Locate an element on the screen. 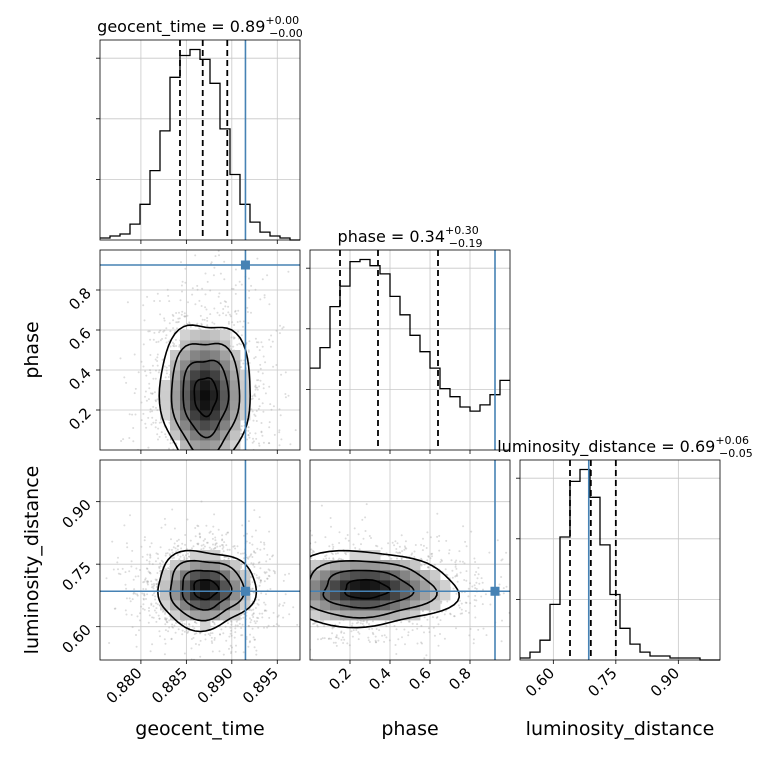 This screenshot has height=760, width=760. joint-panel-phase-vs-luminosity_distance is located at coordinates (427, 560).